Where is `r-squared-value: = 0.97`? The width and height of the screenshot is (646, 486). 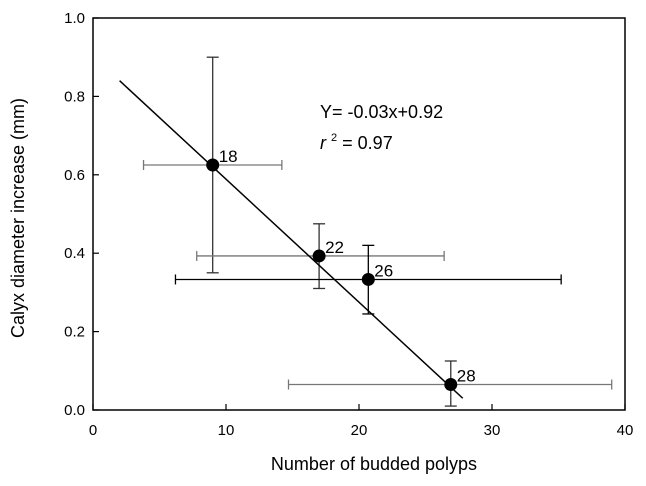 r-squared-value: = 0.97 is located at coordinates (367, 143).